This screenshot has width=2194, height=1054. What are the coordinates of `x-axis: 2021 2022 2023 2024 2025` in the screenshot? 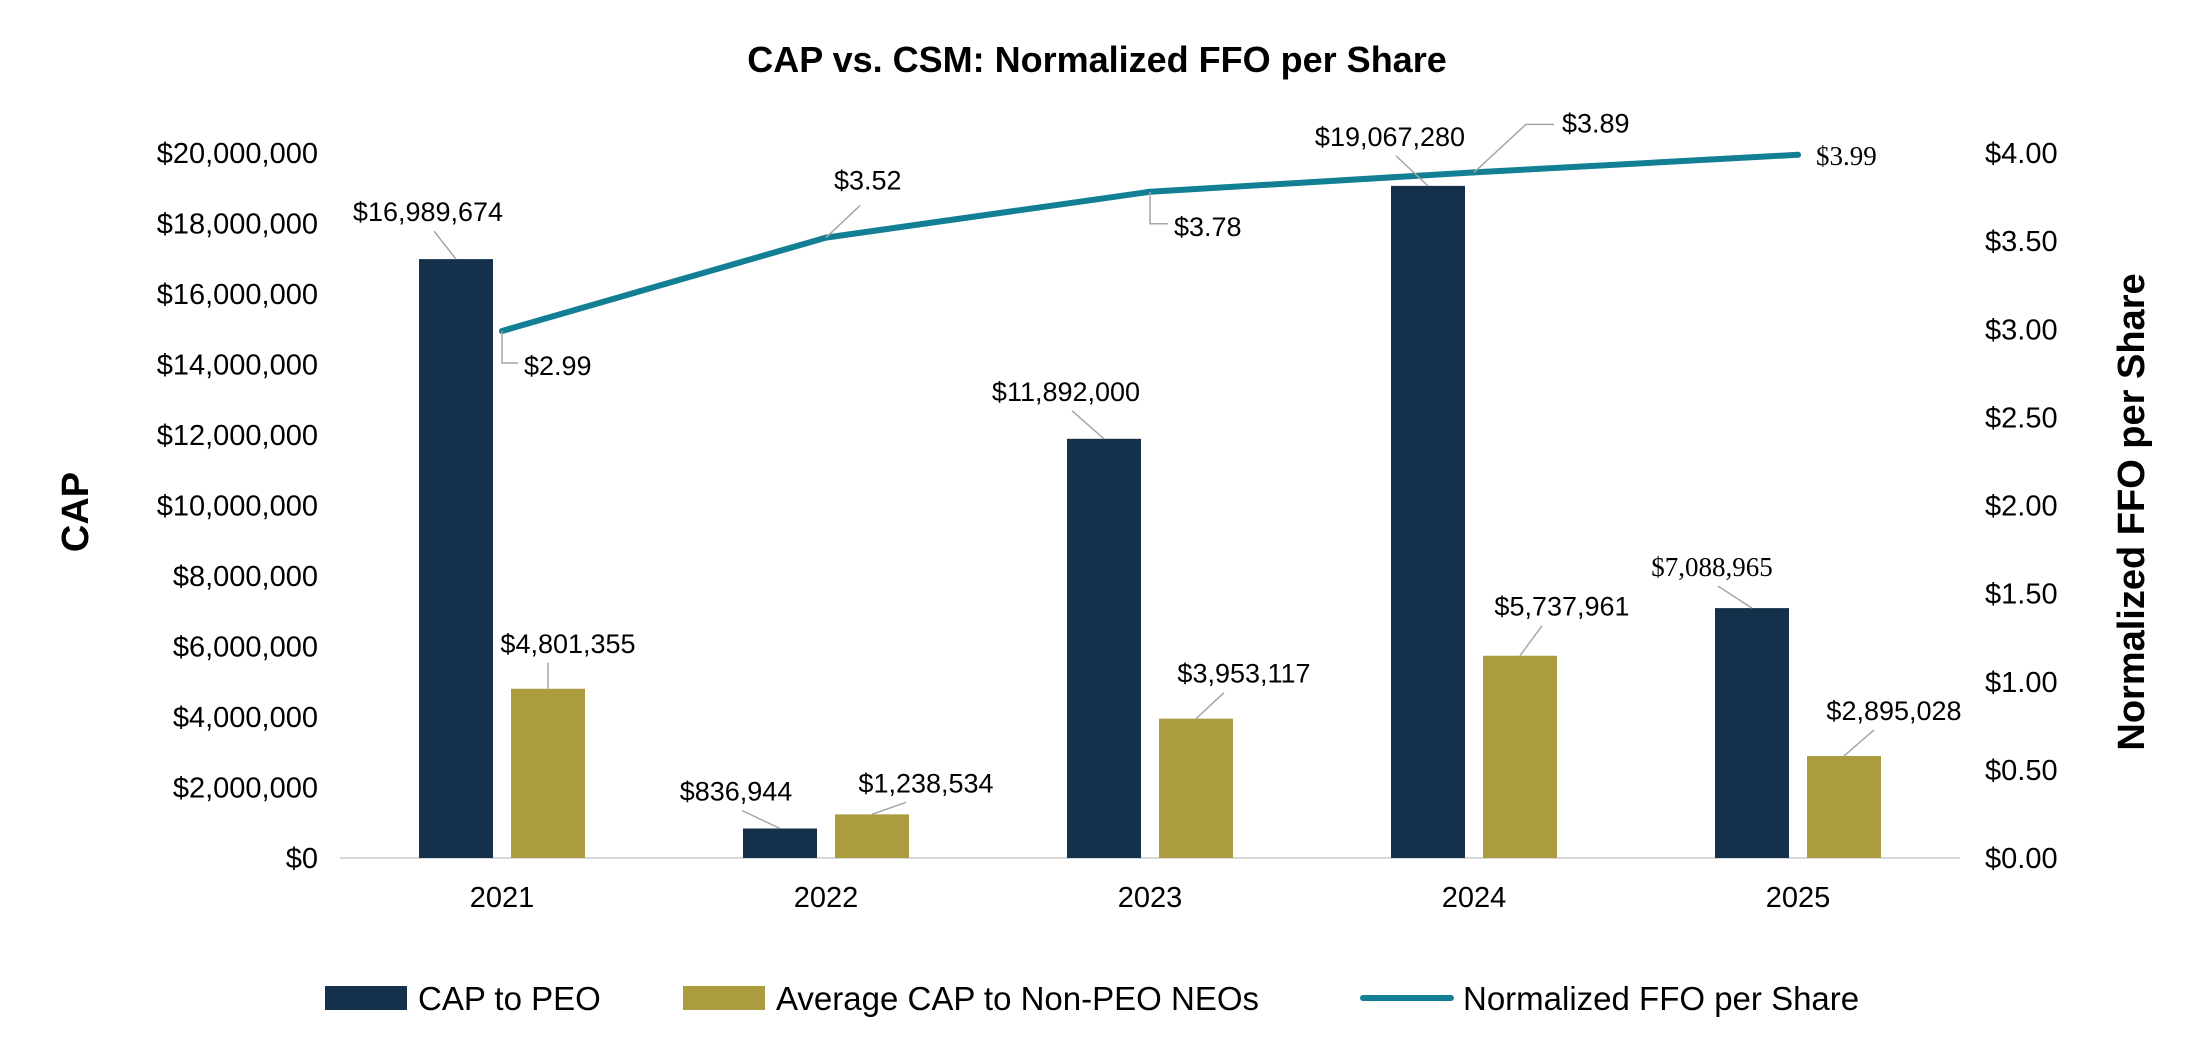 It's located at (1150, 898).